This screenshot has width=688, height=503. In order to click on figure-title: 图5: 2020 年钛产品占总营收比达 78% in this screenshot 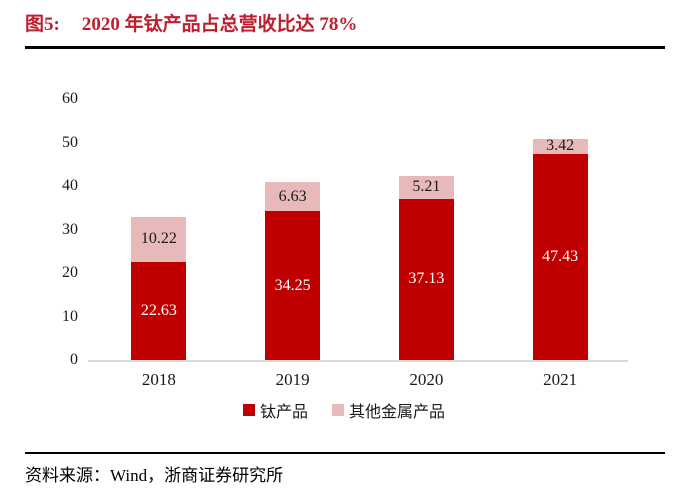, I will do `click(191, 22)`.